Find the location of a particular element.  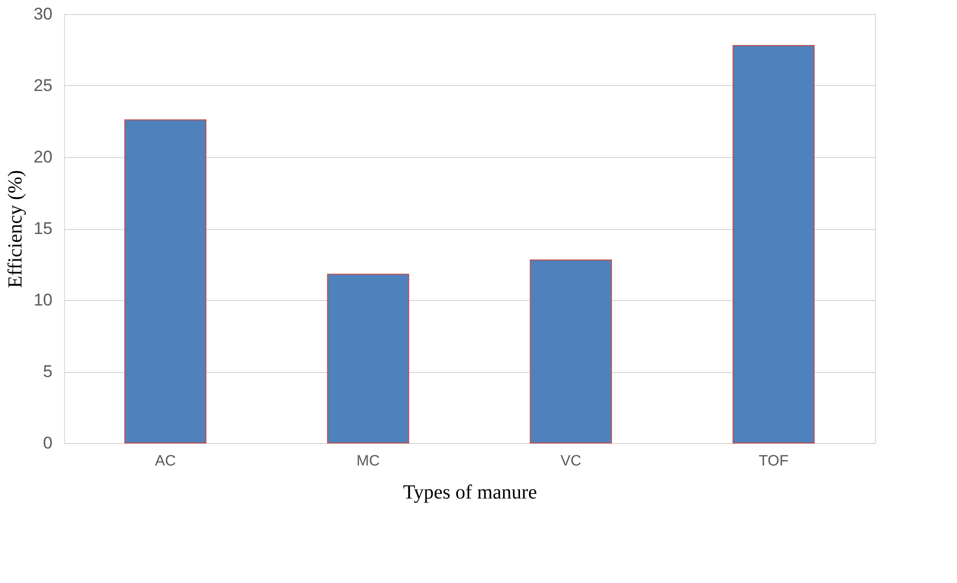

y-axis-title: Efficiency (%) is located at coordinates (15, 229).